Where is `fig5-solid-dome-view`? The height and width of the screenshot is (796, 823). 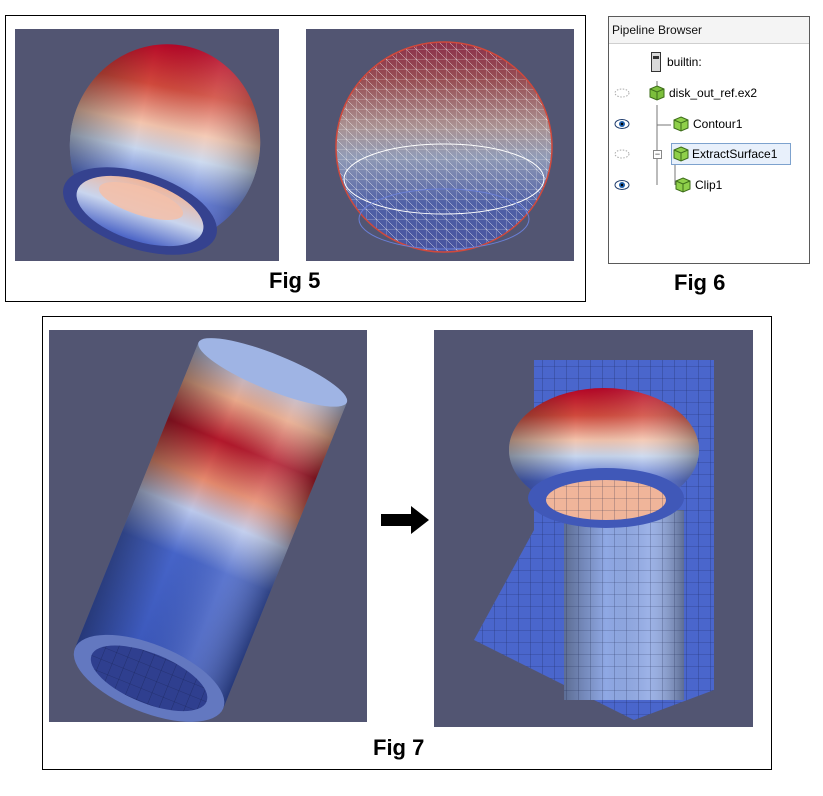 fig5-solid-dome-view is located at coordinates (147, 145).